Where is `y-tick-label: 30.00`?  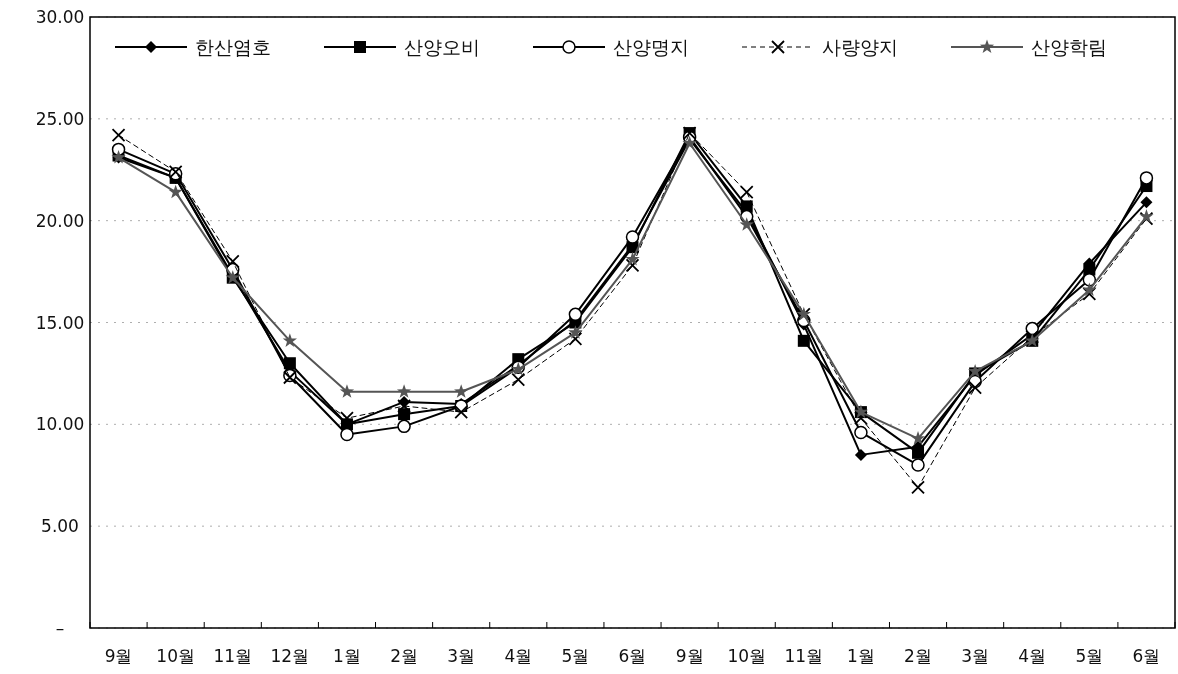 y-tick-label: 30.00 is located at coordinates (60, 17).